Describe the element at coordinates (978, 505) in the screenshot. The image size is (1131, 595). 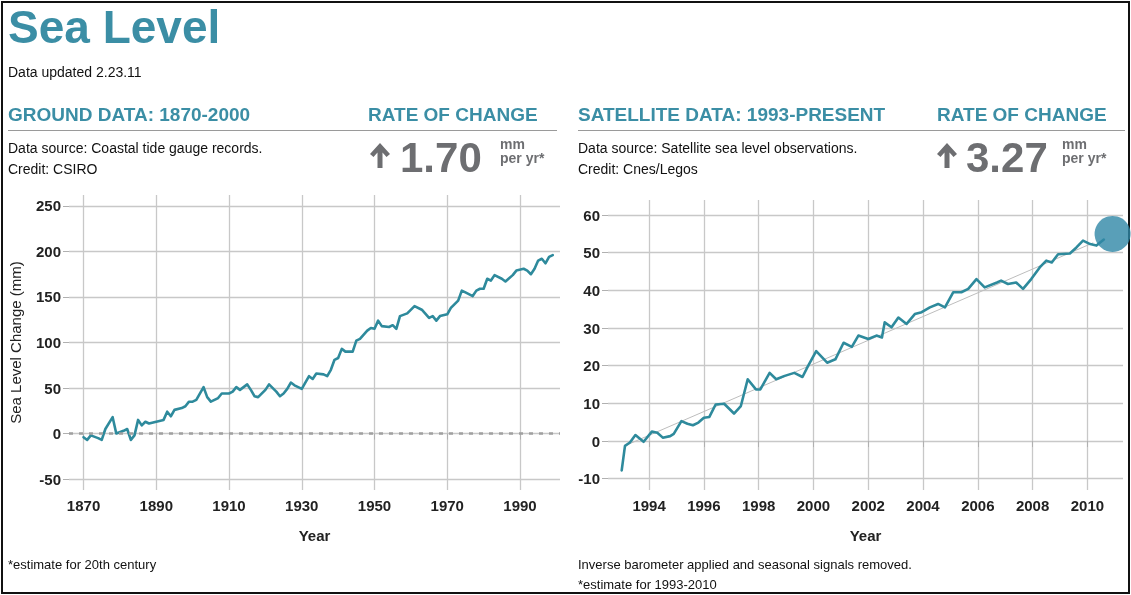
I see `x-tick-label: 2006` at that location.